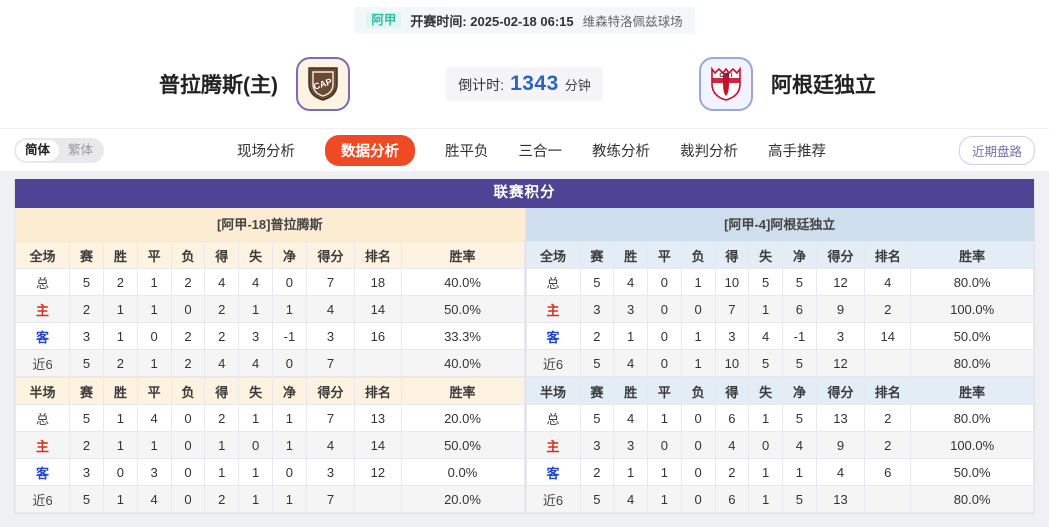 This screenshot has height=527, width=1049. Describe the element at coordinates (378, 336) in the screenshot. I see `table-cell: 16` at that location.